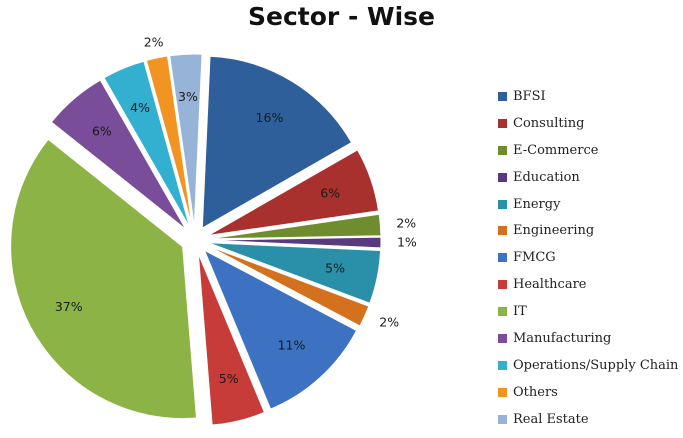 This screenshot has width=683, height=438. I want to click on pie-slice-operations-supply-chain, so click(147, 144).